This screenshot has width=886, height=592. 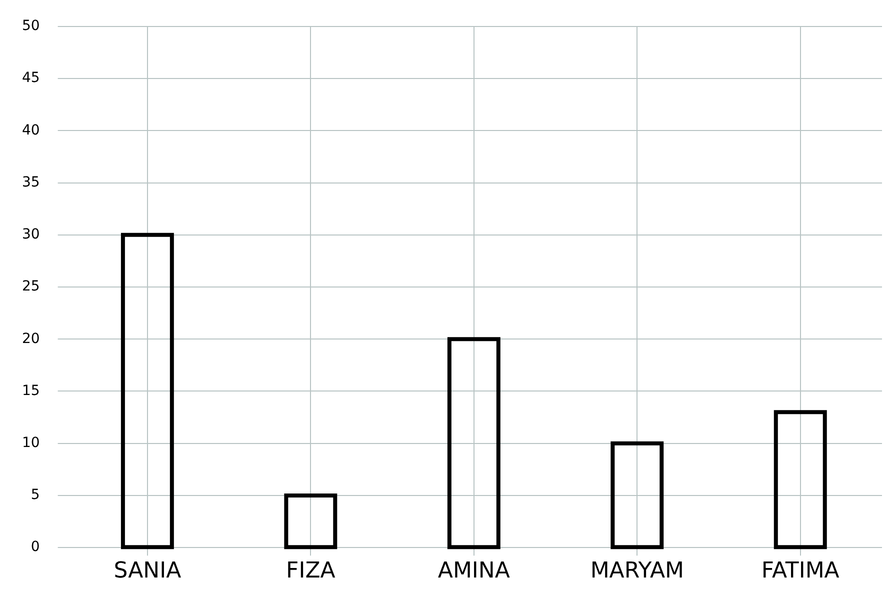 What do you see at coordinates (31, 443) in the screenshot?
I see `y-tick-label: 10` at bounding box center [31, 443].